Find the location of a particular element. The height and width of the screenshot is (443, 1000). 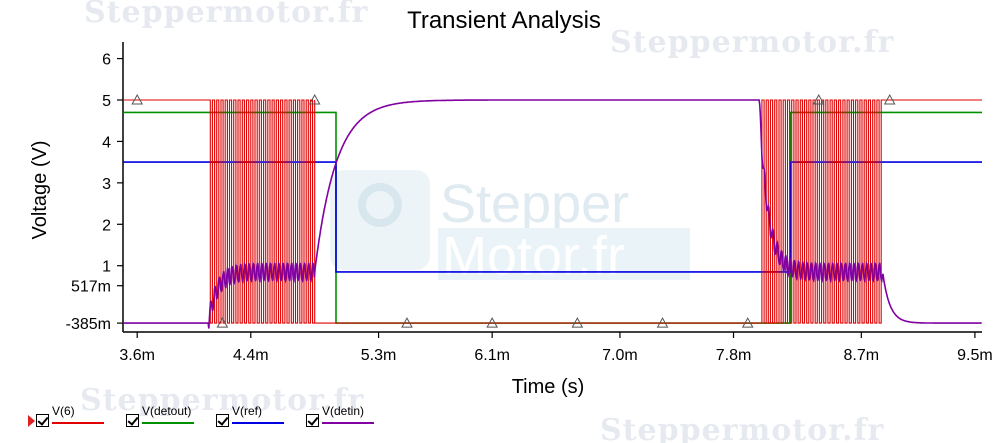

legend-item-v6: V(6) is located at coordinates (66, 415).